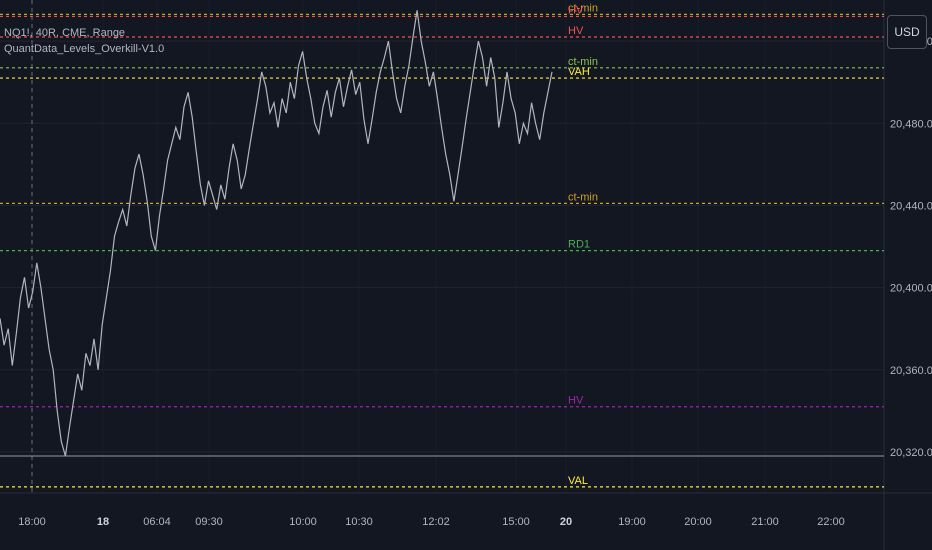  I want to click on symbol-info: NQ1!, 40R, CME, Range, so click(65, 33).